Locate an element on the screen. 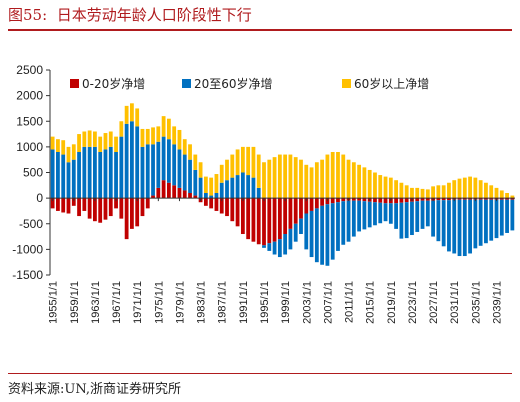 The image size is (520, 402). legend-swatch-youth is located at coordinates (74, 83).